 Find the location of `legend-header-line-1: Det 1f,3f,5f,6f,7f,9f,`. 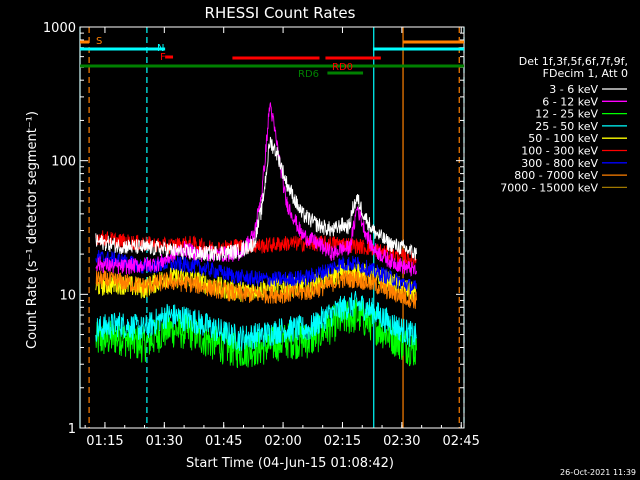

legend-header-line-1: Det 1f,3f,5f,6f,7f,9f, is located at coordinates (573, 61).